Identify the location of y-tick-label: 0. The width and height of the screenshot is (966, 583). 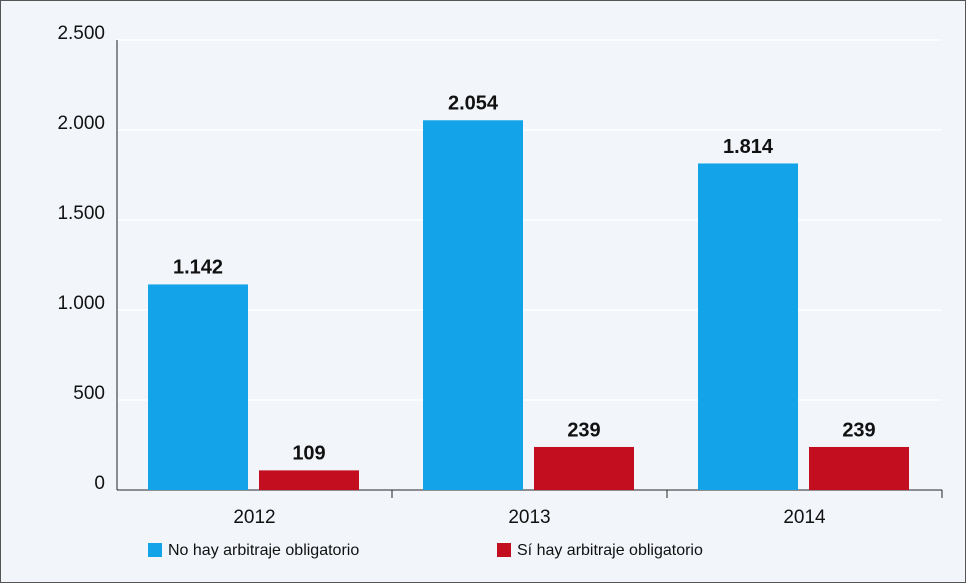
(99, 483).